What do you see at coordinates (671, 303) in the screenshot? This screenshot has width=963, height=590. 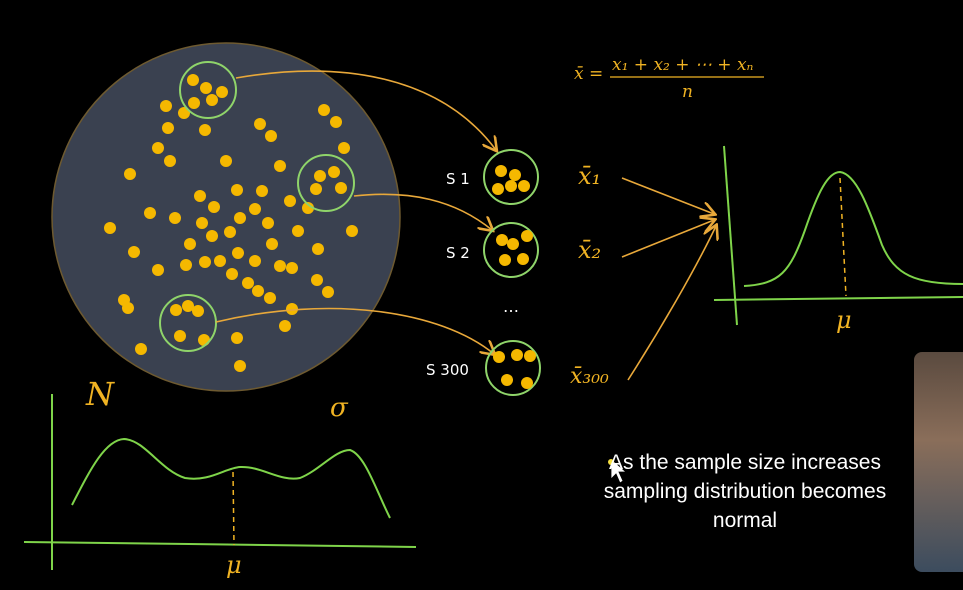 I see `arrow-mean300` at bounding box center [671, 303].